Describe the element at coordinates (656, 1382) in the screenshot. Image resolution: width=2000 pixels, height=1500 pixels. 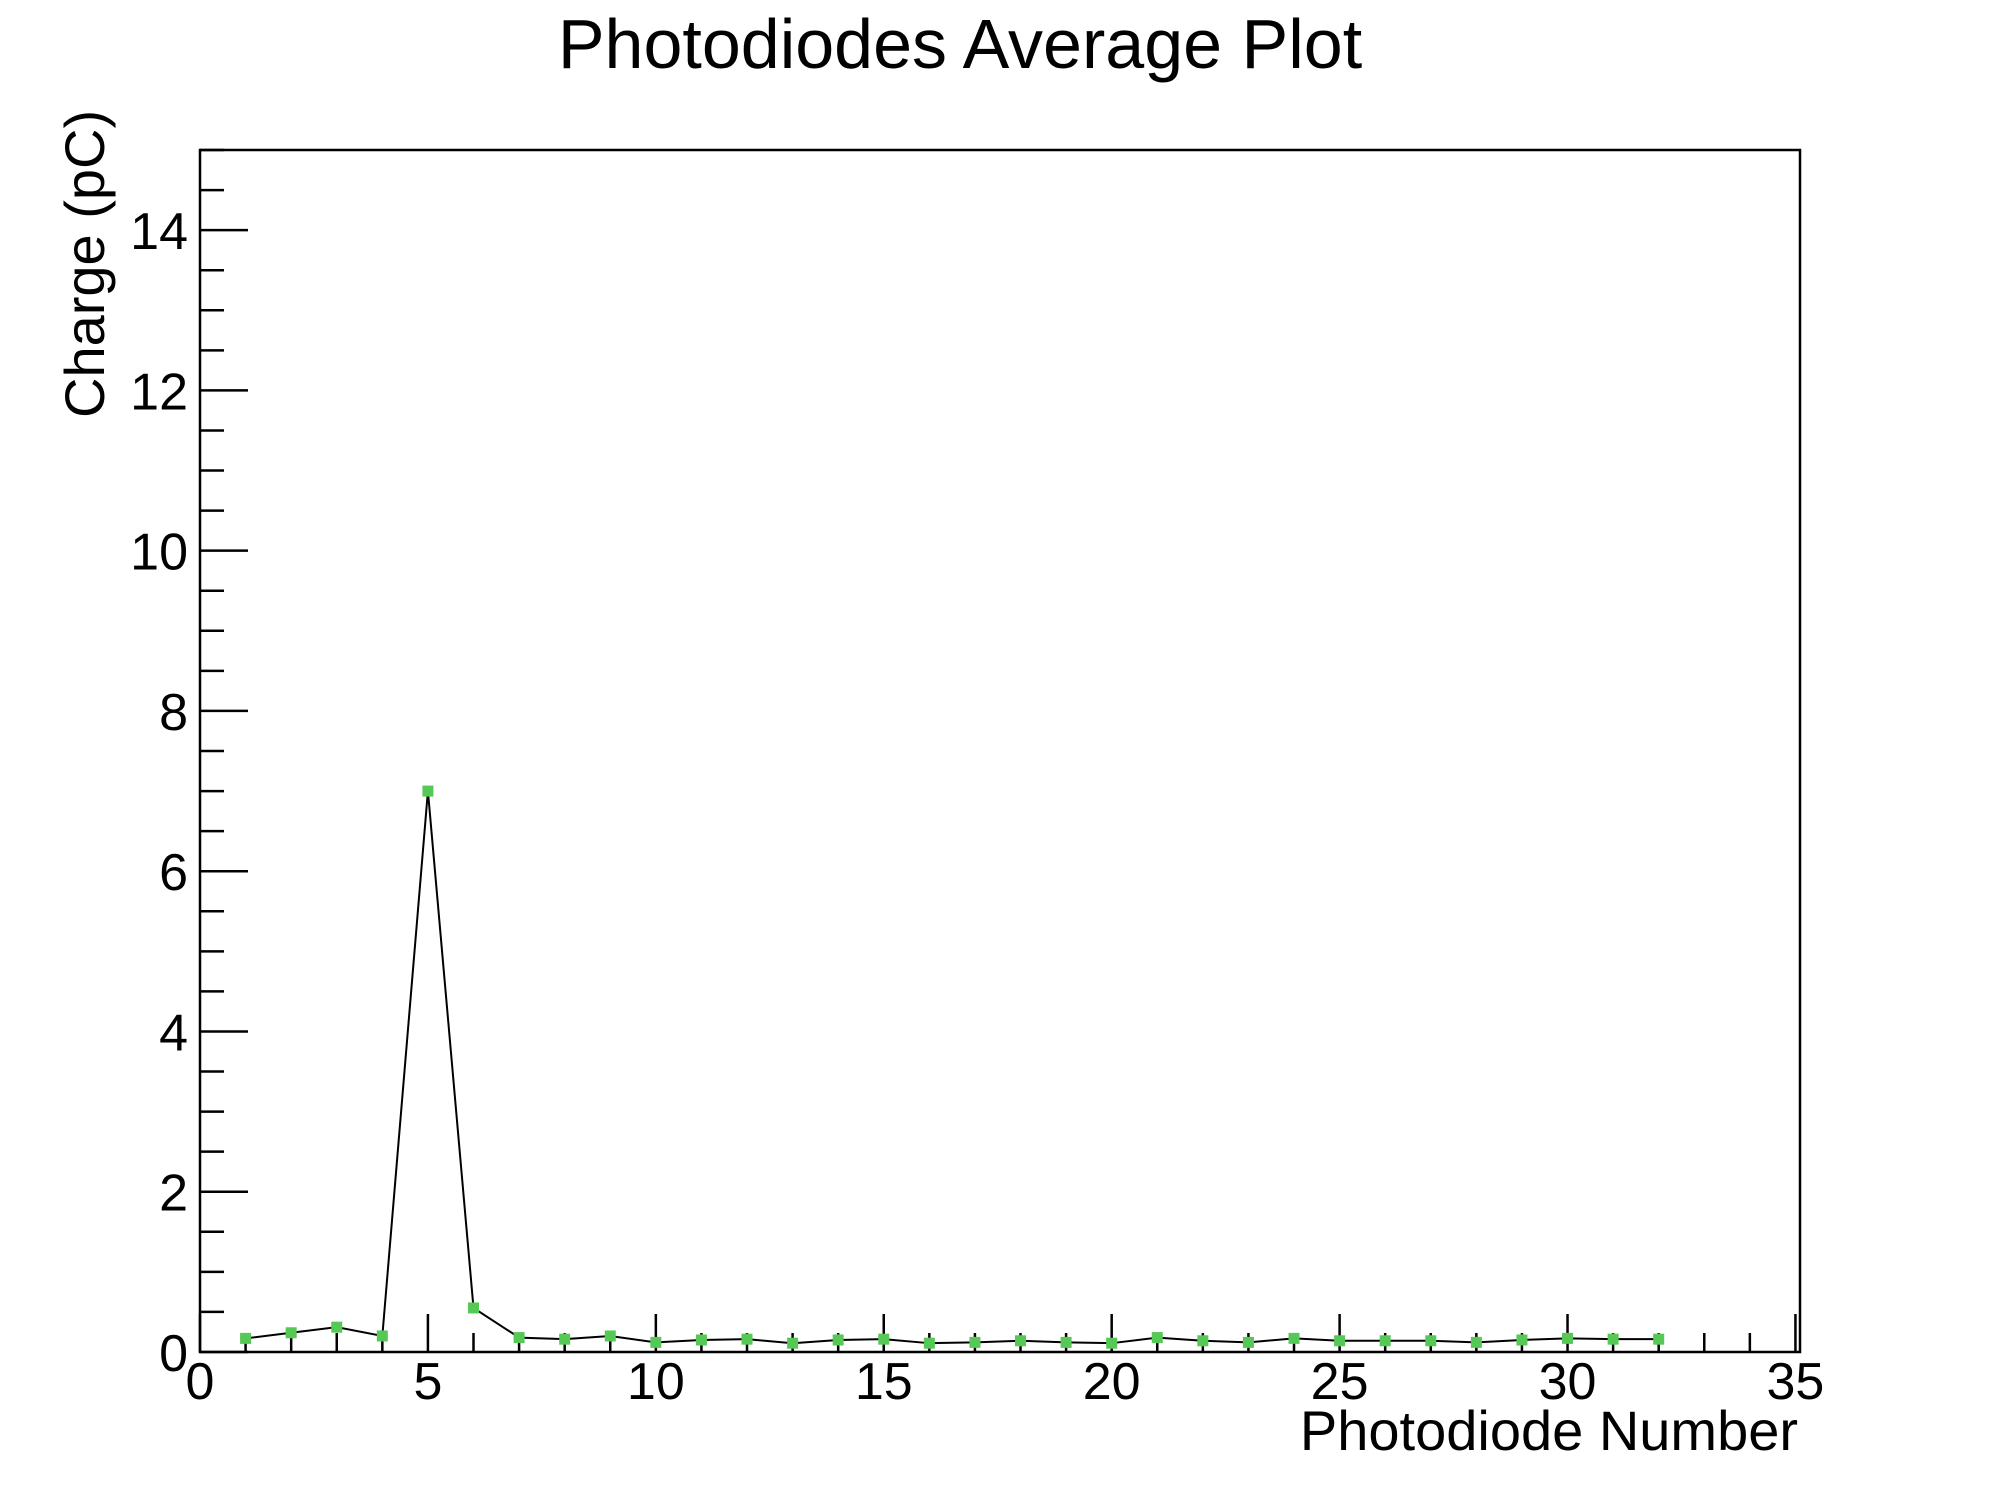
I see `x-tick-label: 10` at that location.